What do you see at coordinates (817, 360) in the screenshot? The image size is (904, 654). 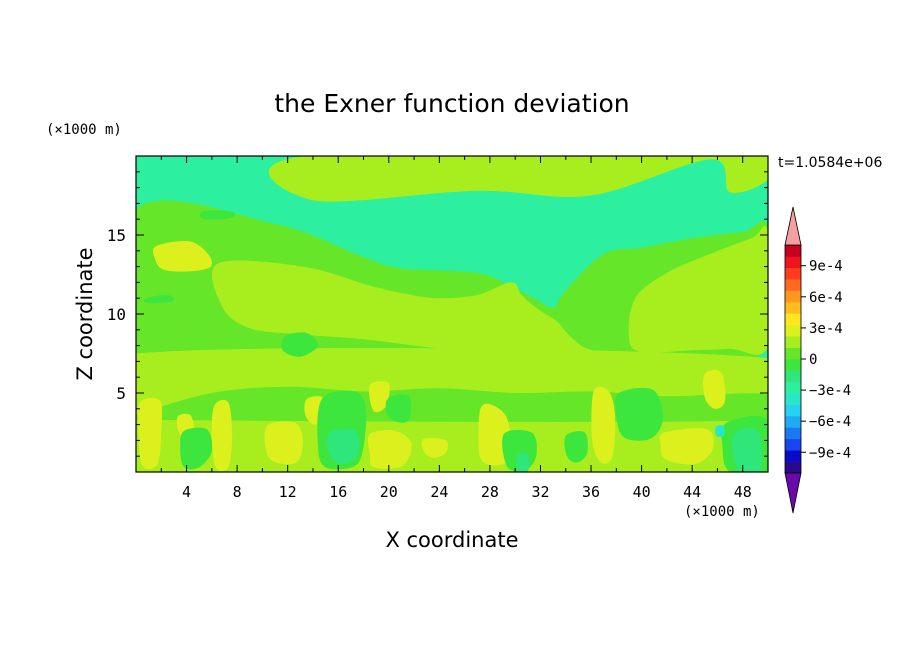 I see `colorbar: 9e-4 6e-4 3e-4 0 −3e-4 −6e-4 −9e-4` at bounding box center [817, 360].